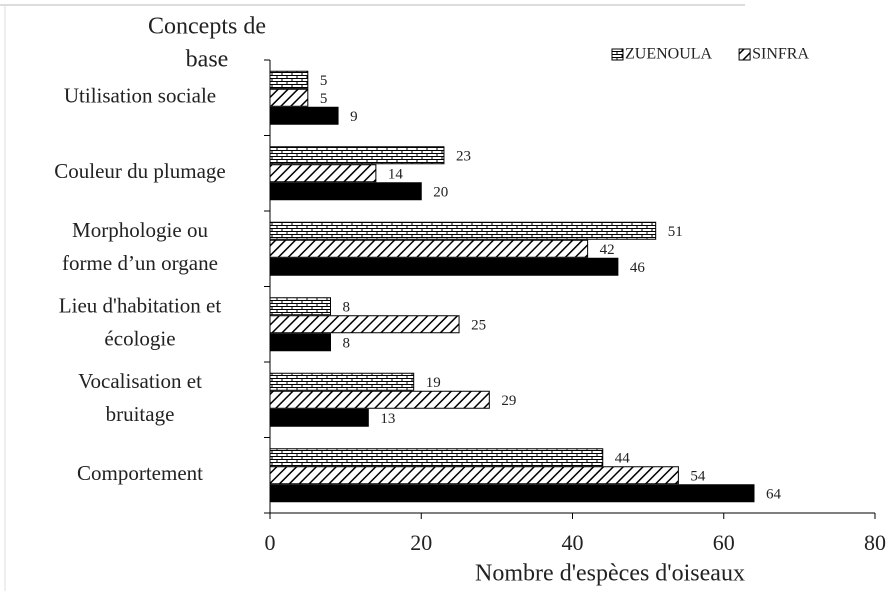 This screenshot has height=591, width=896. What do you see at coordinates (724, 542) in the screenshot?
I see `x-tick-label: 60` at bounding box center [724, 542].